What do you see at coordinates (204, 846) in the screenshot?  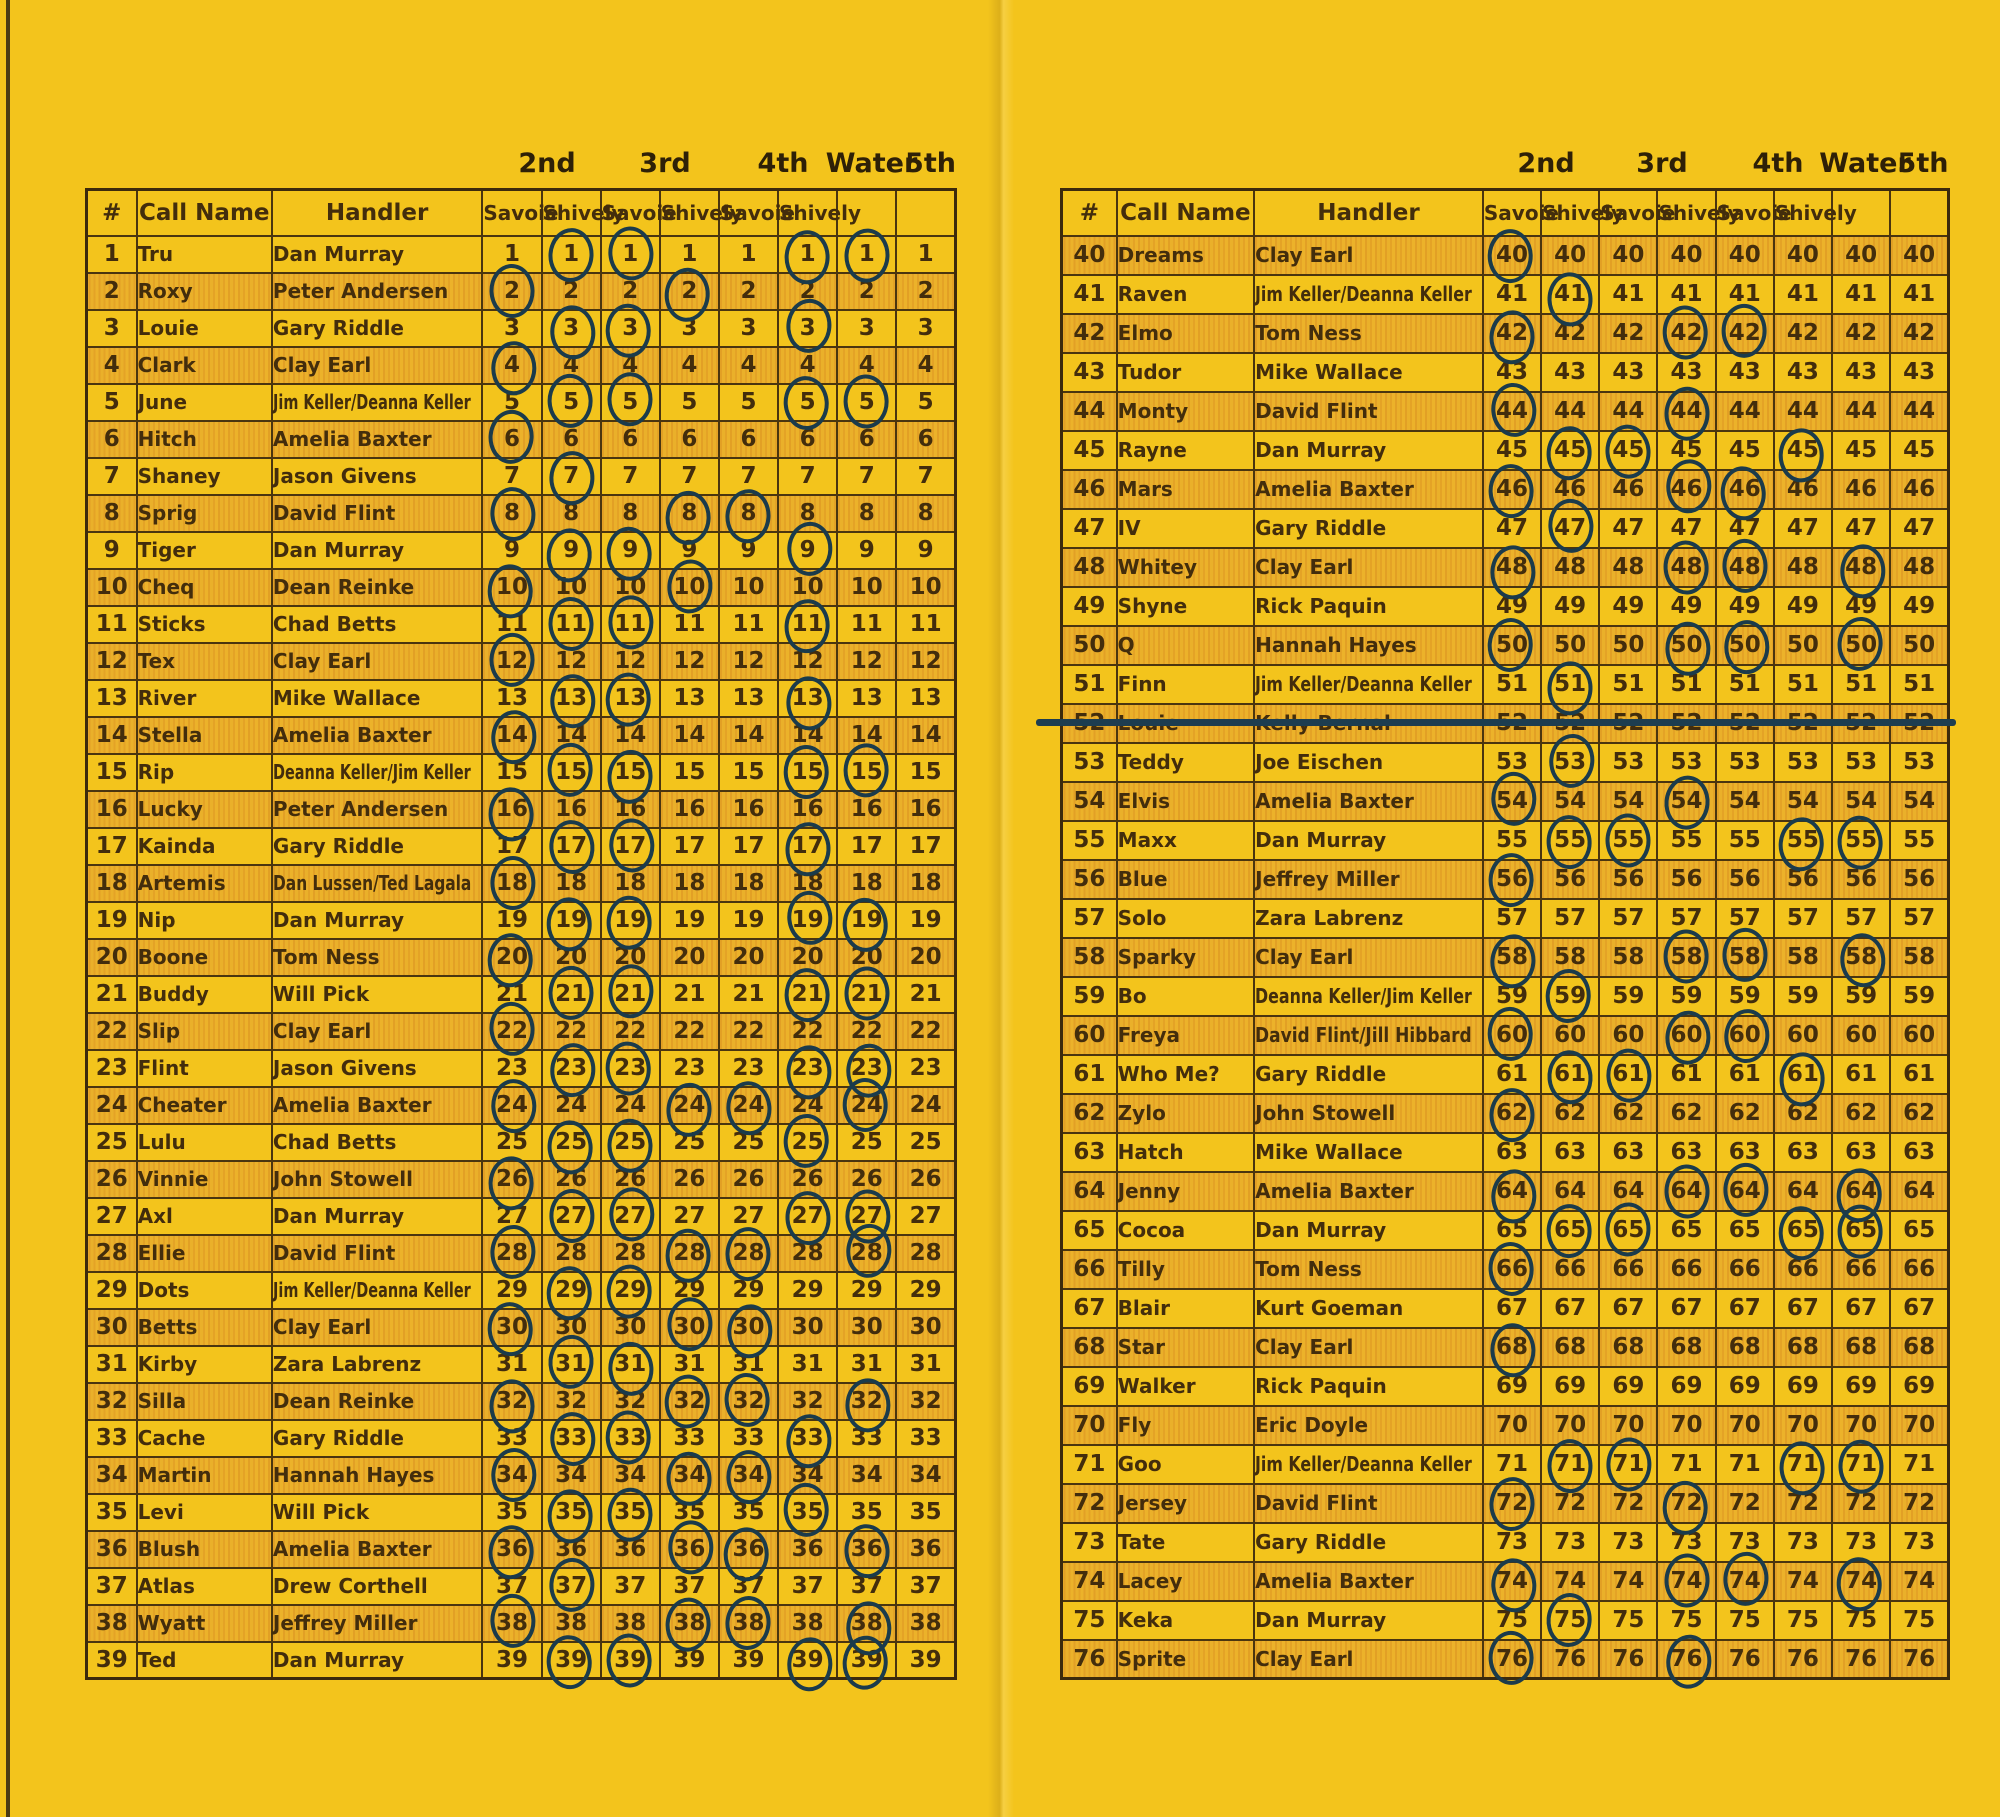 I see `call-name-cell: Kainda` at bounding box center [204, 846].